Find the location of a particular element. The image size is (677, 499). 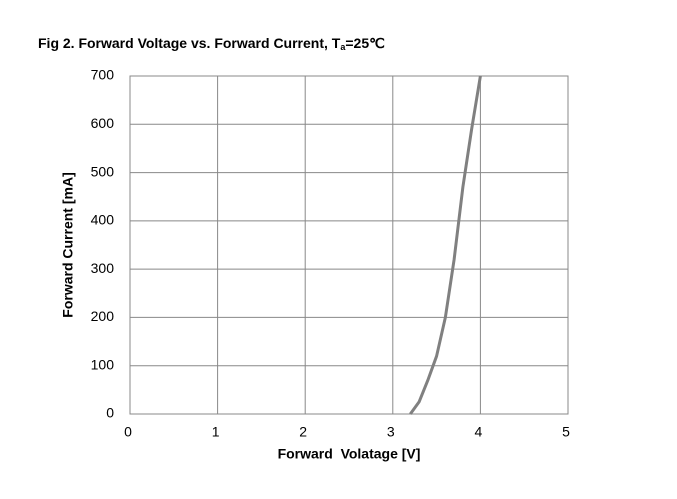

x-tick-label: 4 is located at coordinates (479, 432).